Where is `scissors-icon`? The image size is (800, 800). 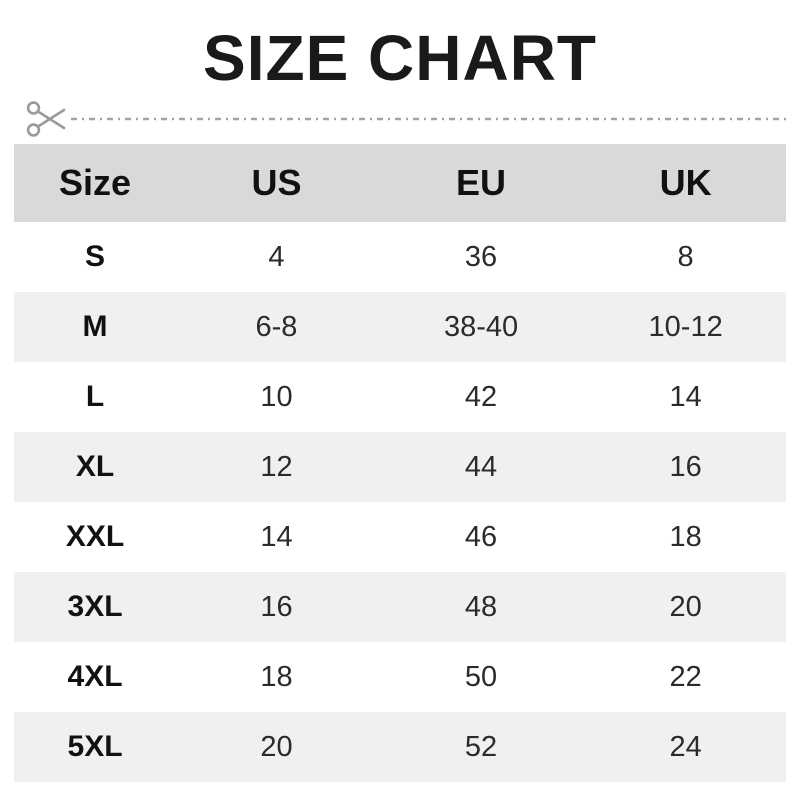 scissors-icon is located at coordinates (46, 119).